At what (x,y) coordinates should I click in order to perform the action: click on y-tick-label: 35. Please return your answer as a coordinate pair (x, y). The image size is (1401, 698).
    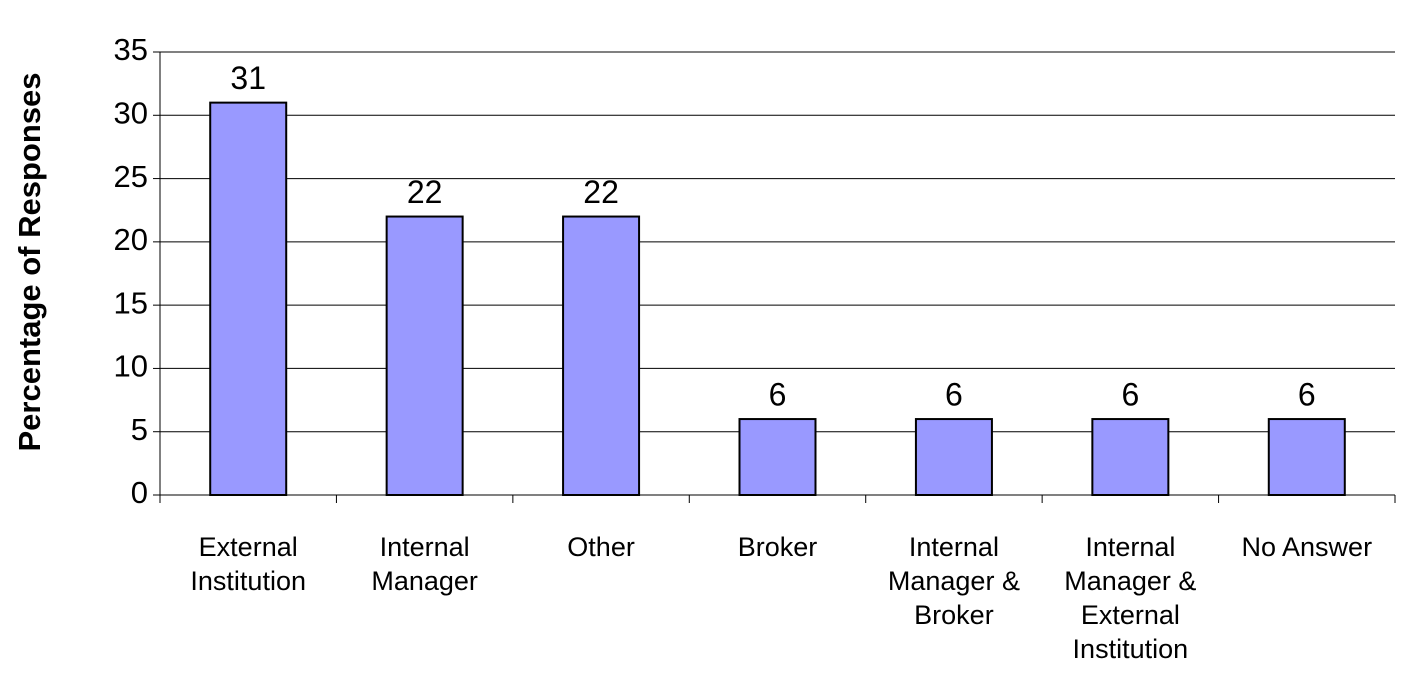
    Looking at the image, I should click on (131, 49).